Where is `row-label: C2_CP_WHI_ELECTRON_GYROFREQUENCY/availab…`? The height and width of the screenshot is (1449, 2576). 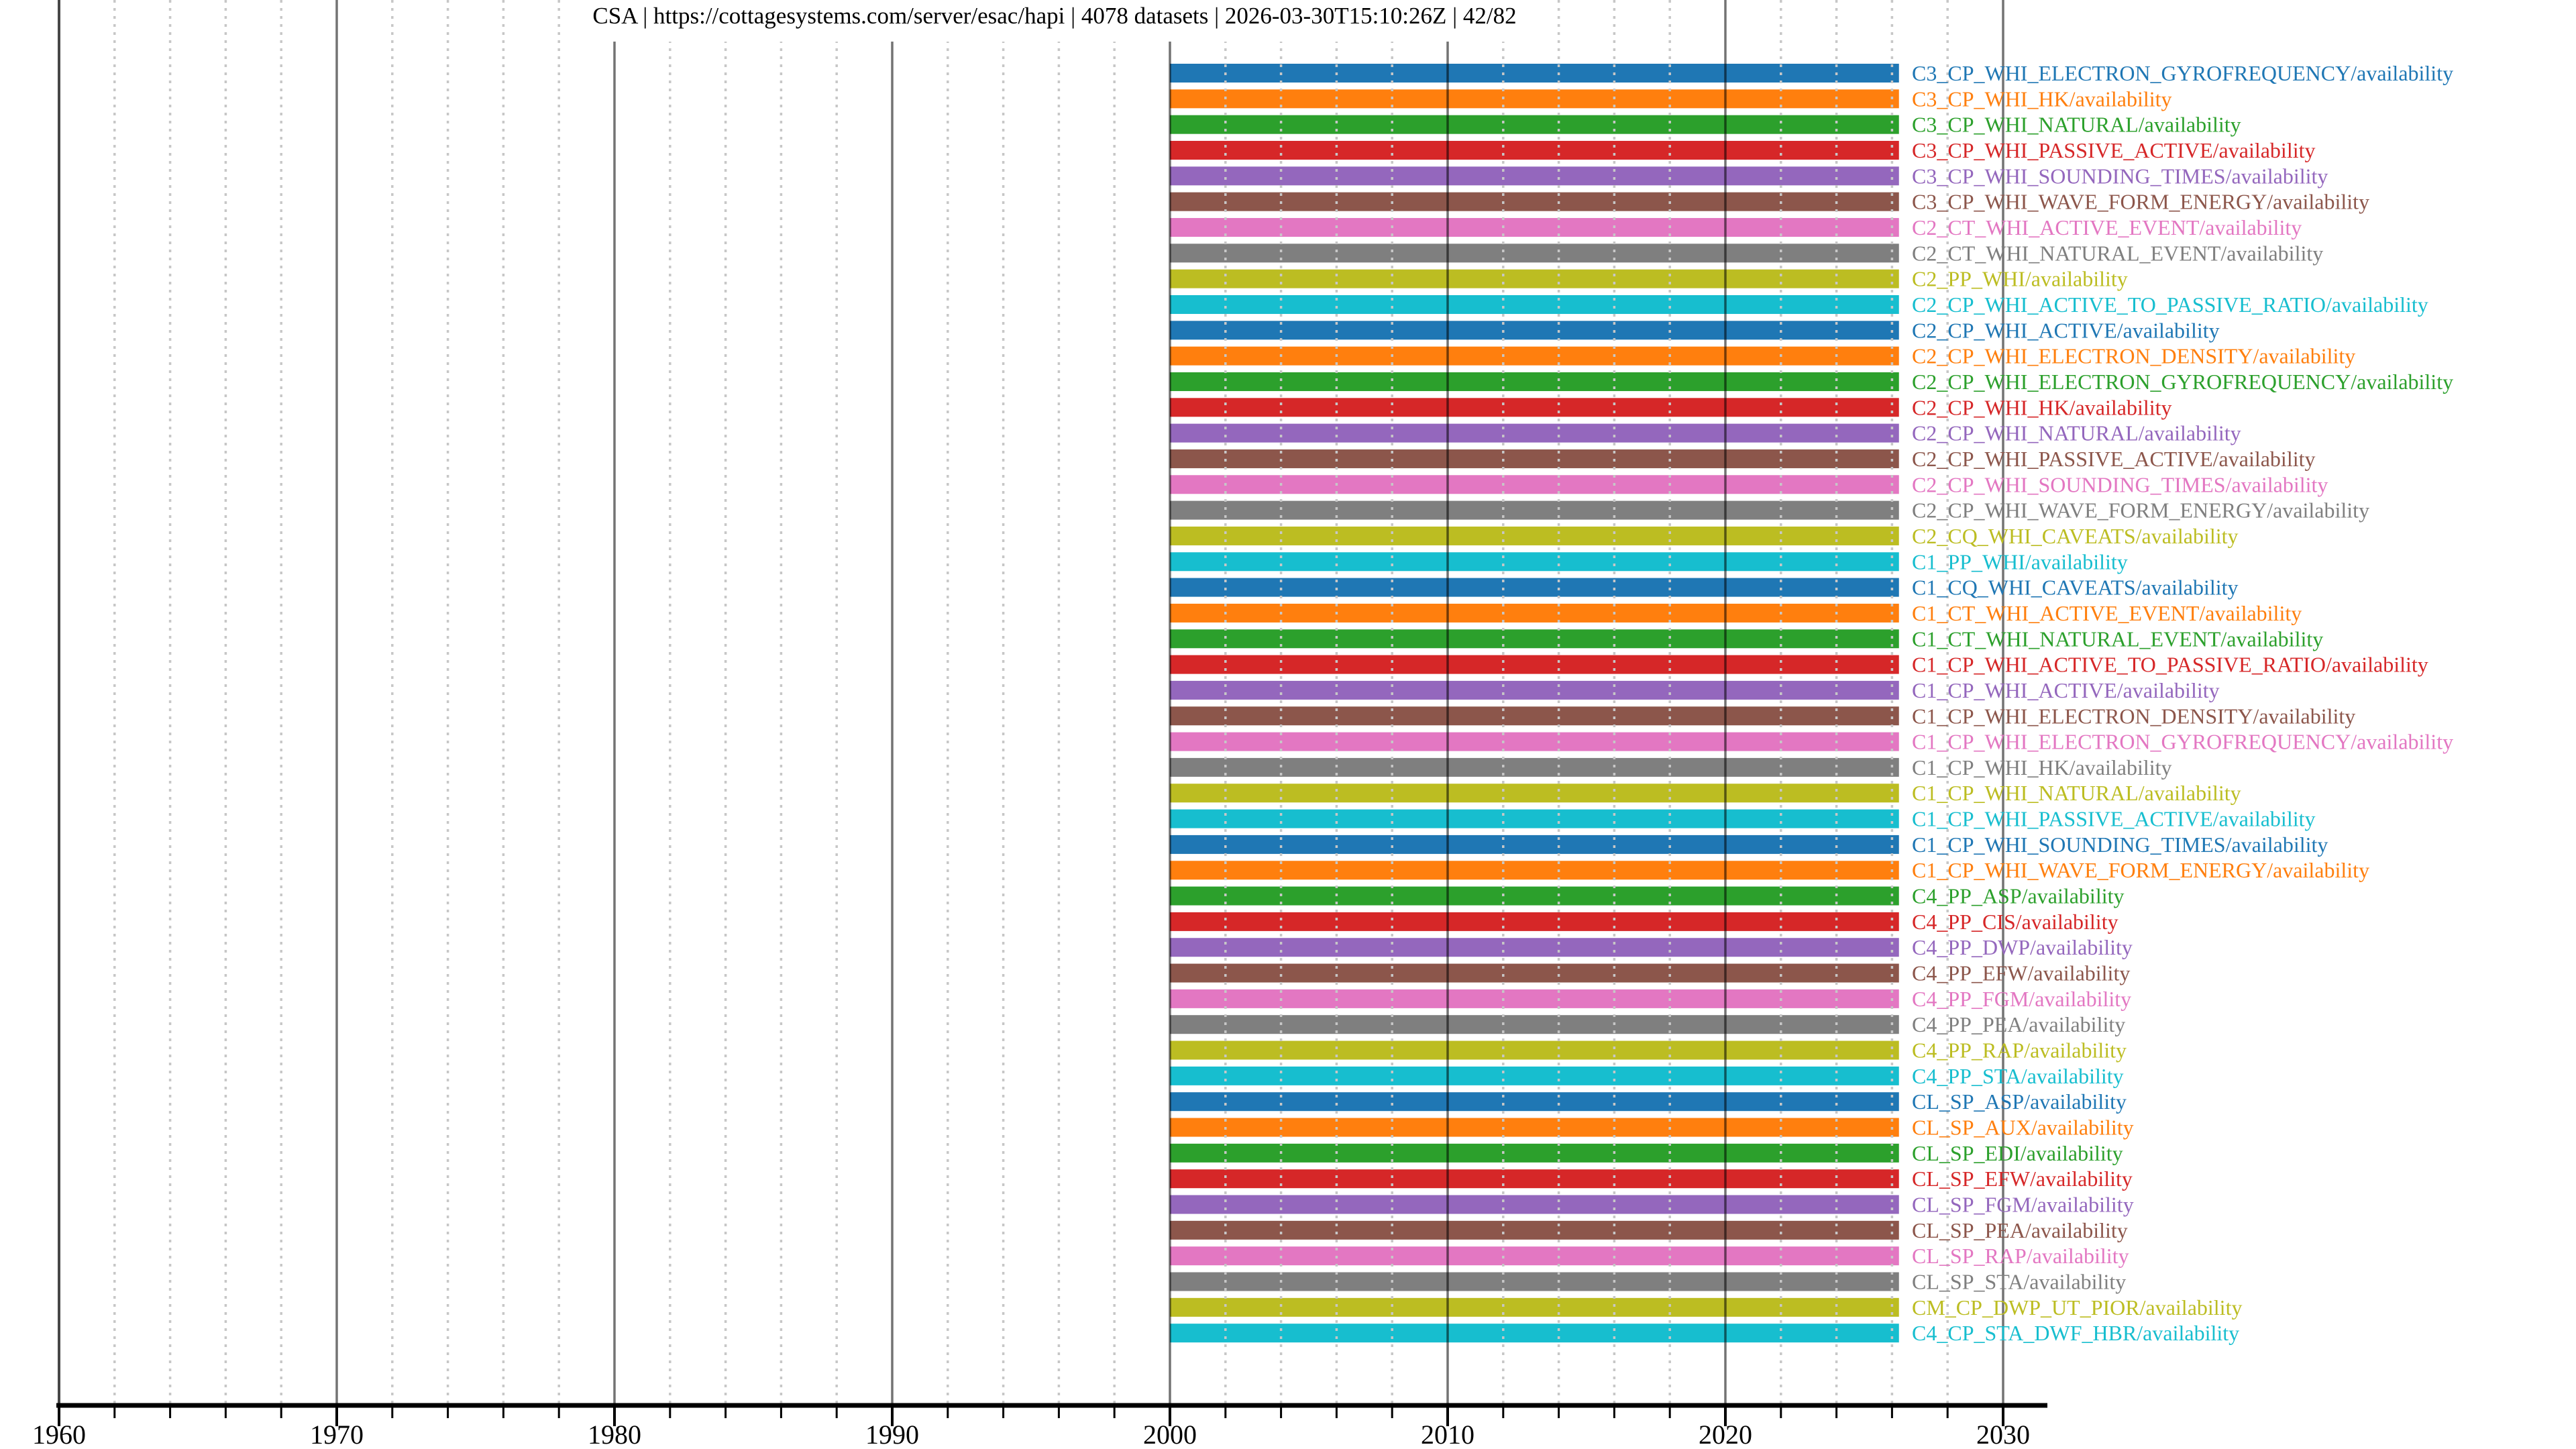
row-label: C2_CP_WHI_ELECTRON_GYROFREQUENCY/availab… is located at coordinates (2182, 382).